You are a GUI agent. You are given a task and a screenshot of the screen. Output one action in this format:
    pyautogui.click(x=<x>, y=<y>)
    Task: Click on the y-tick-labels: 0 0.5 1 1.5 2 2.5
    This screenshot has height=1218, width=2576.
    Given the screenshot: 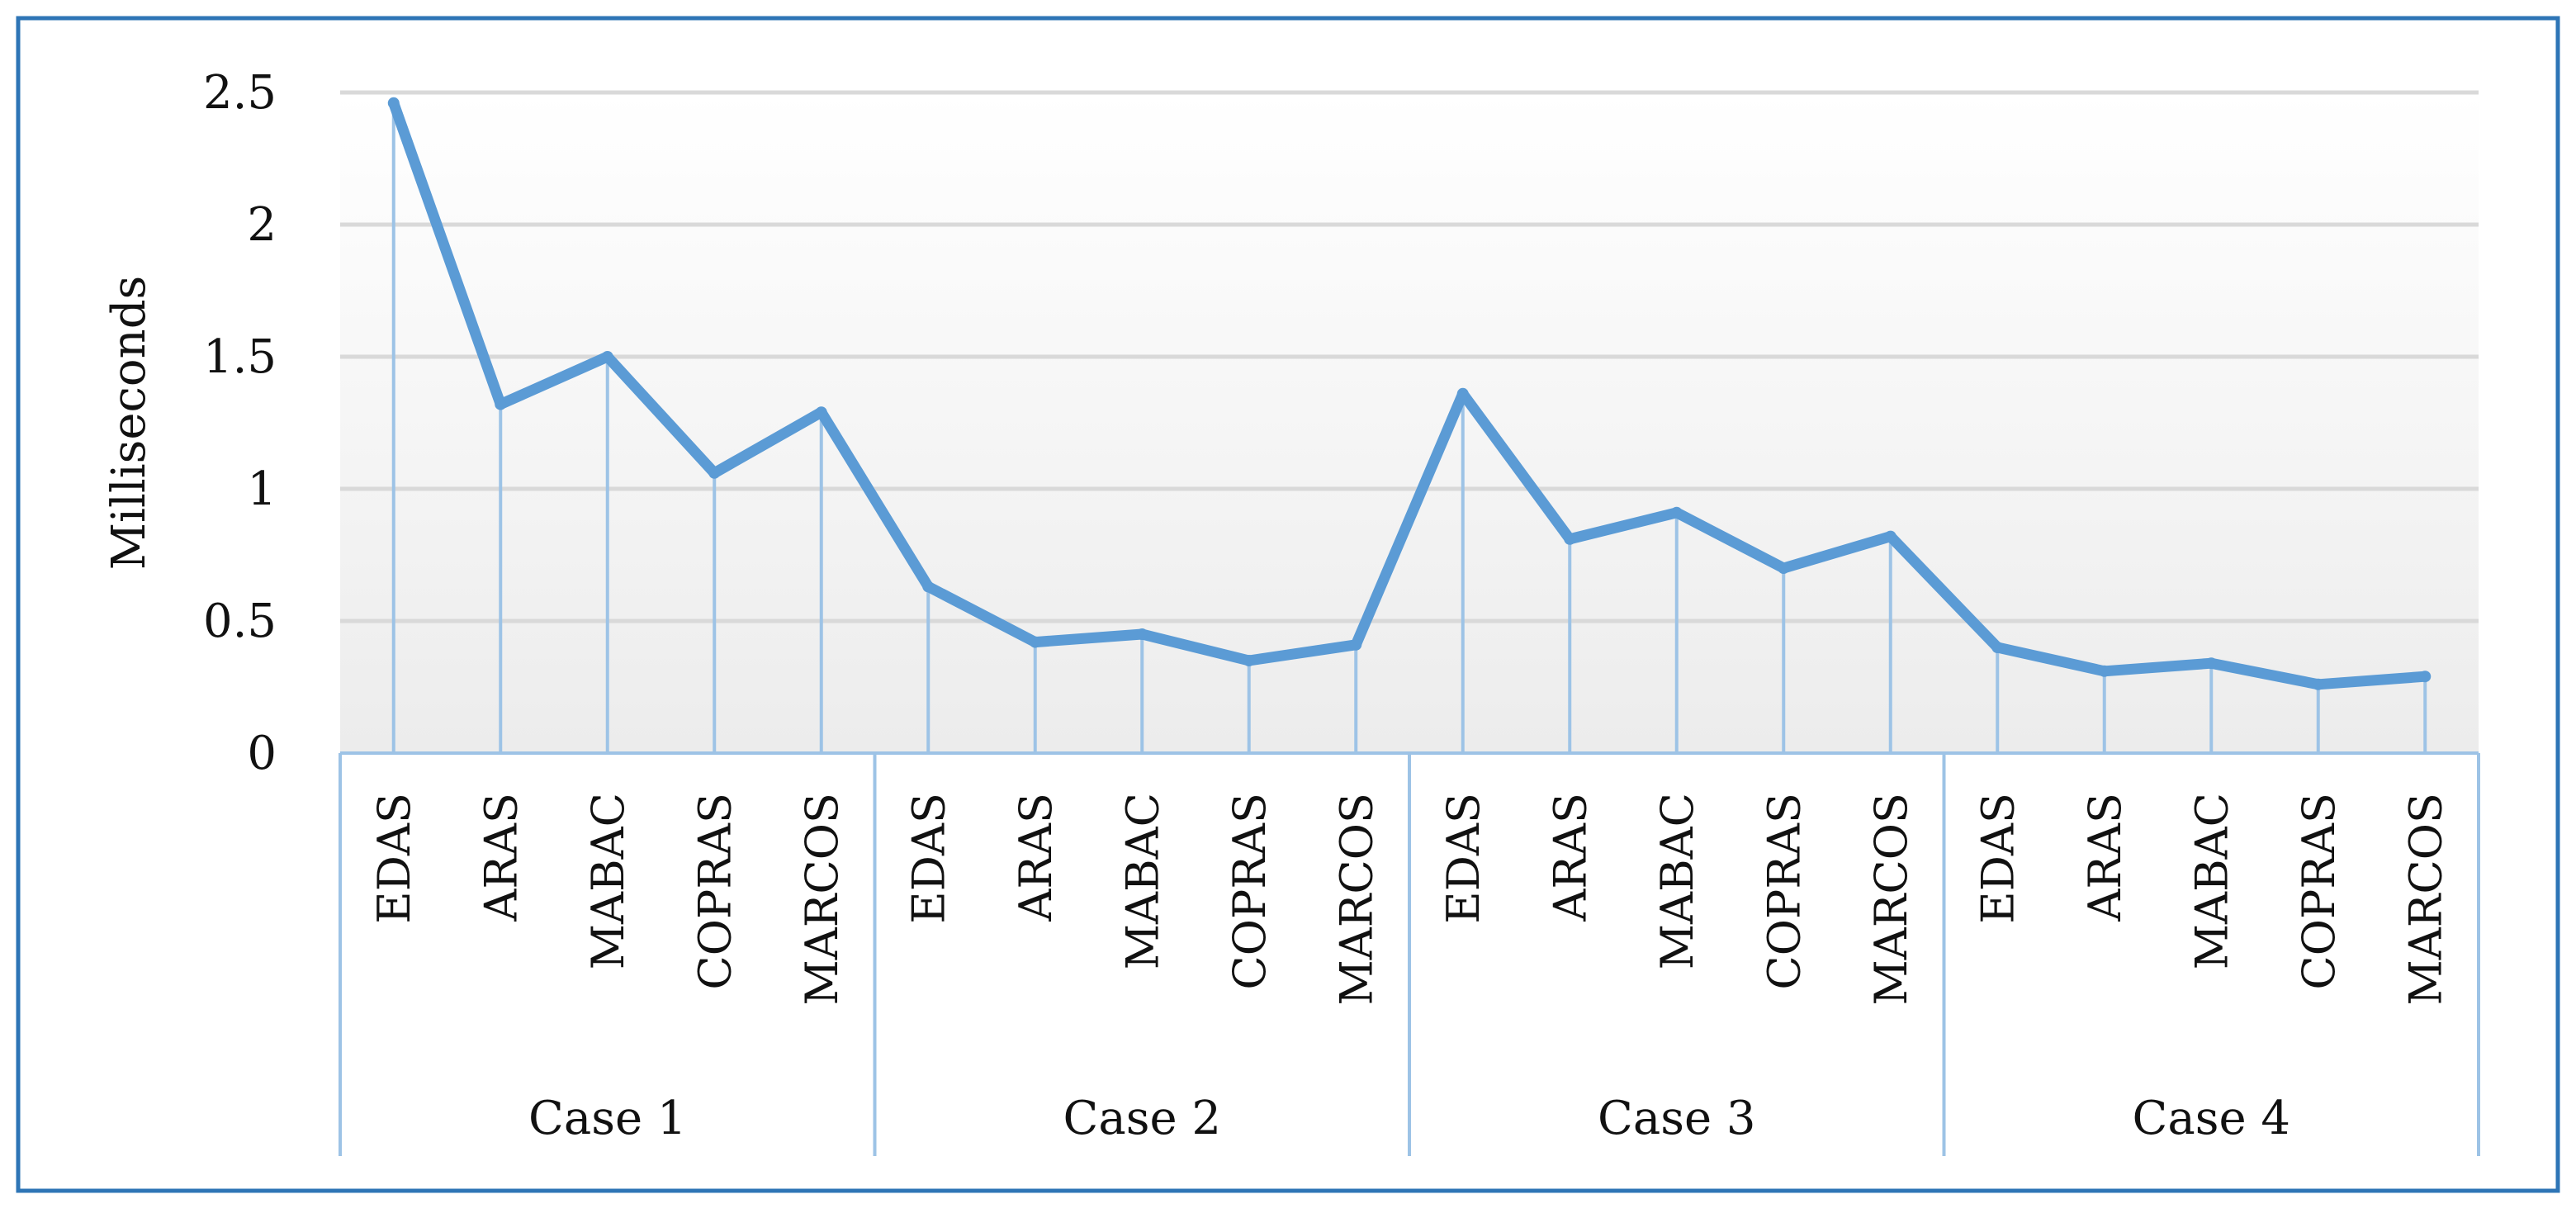 What is the action you would take?
    pyautogui.click(x=240, y=423)
    